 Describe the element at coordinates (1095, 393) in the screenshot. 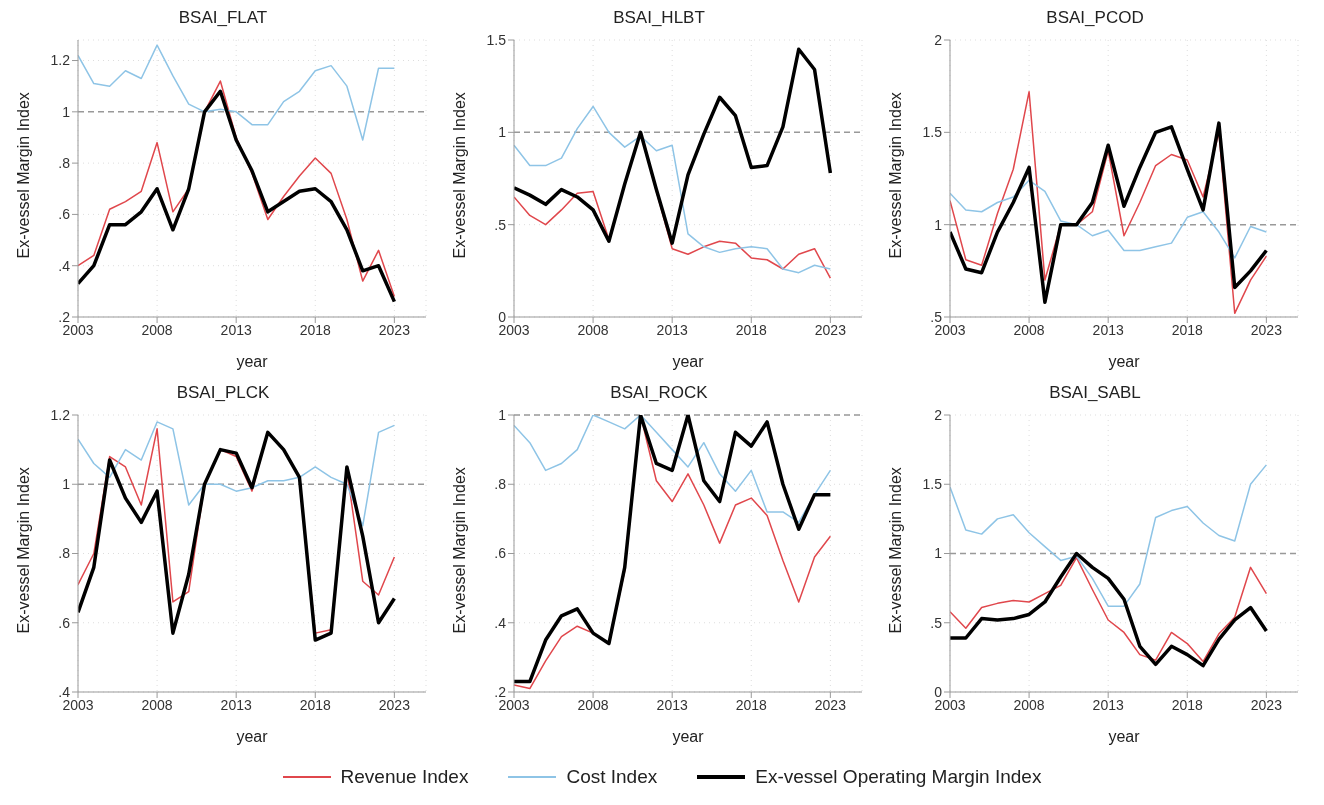

I see `chart-title: BSAI_SABL` at that location.